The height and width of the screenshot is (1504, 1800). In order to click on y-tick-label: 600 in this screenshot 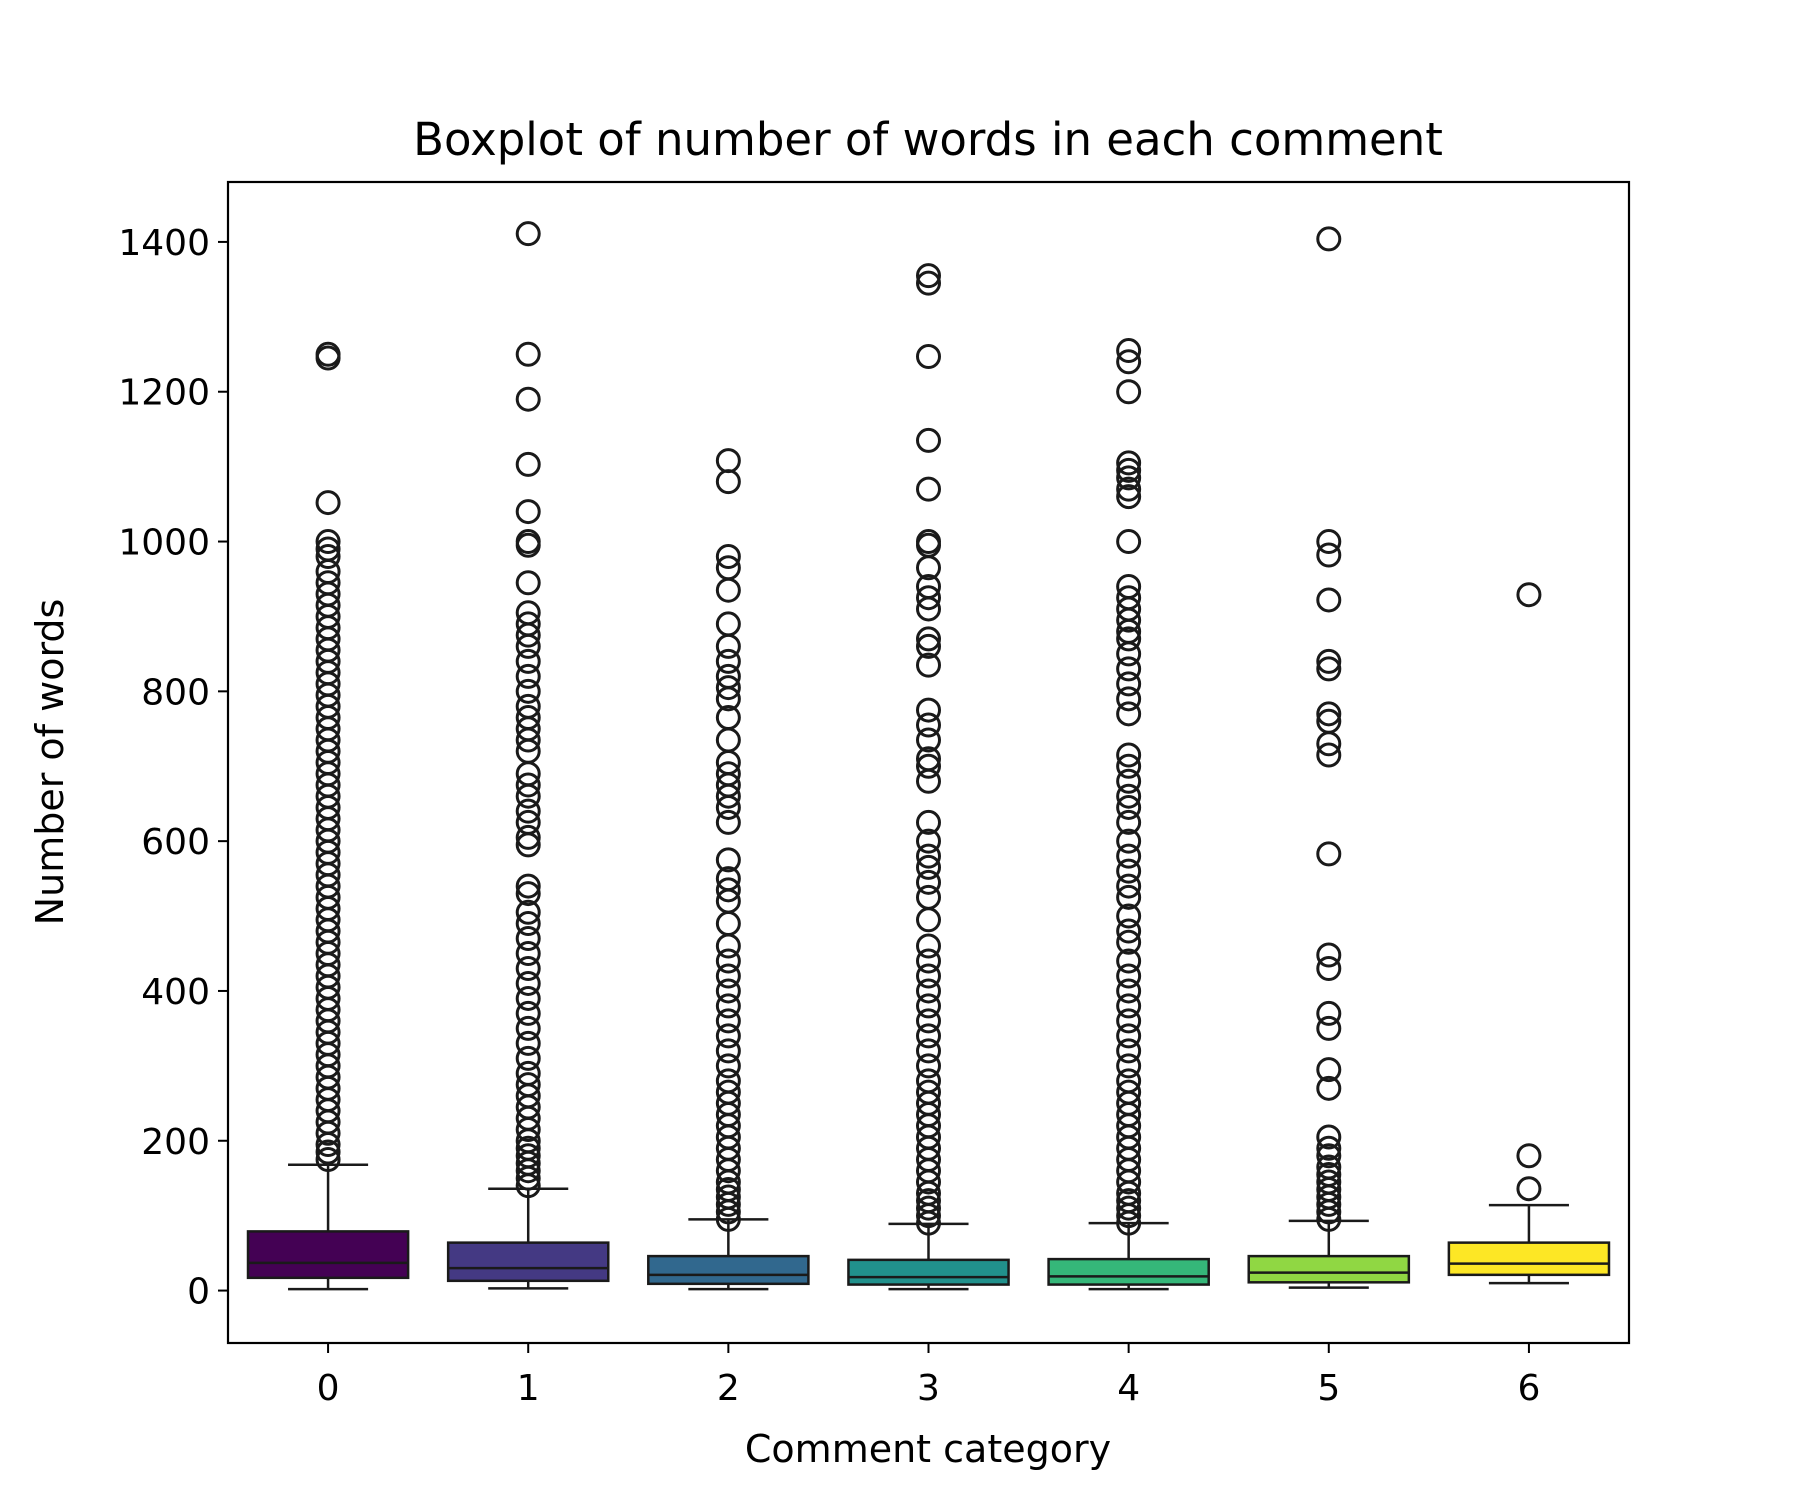, I will do `click(175, 842)`.